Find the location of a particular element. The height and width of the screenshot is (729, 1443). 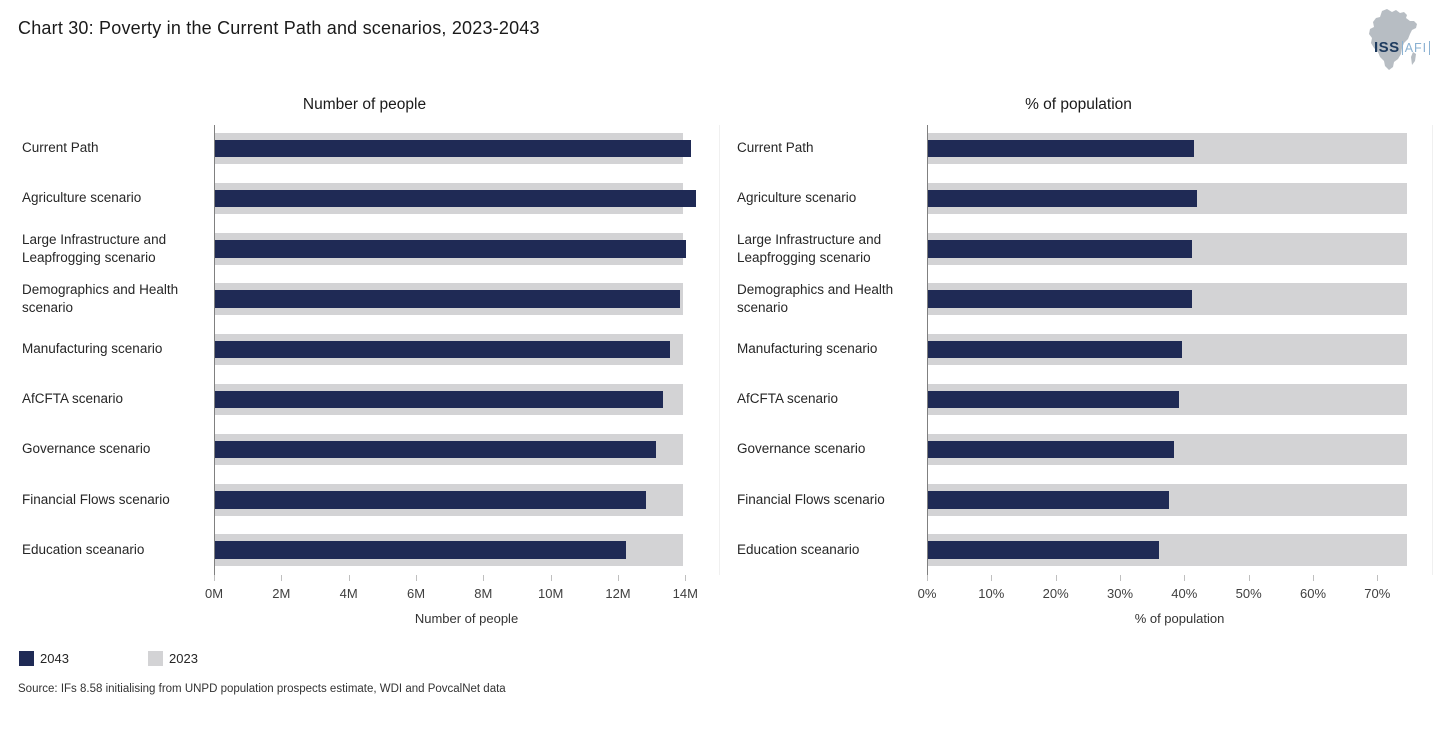

tick-label: 0M is located at coordinates (214, 593).